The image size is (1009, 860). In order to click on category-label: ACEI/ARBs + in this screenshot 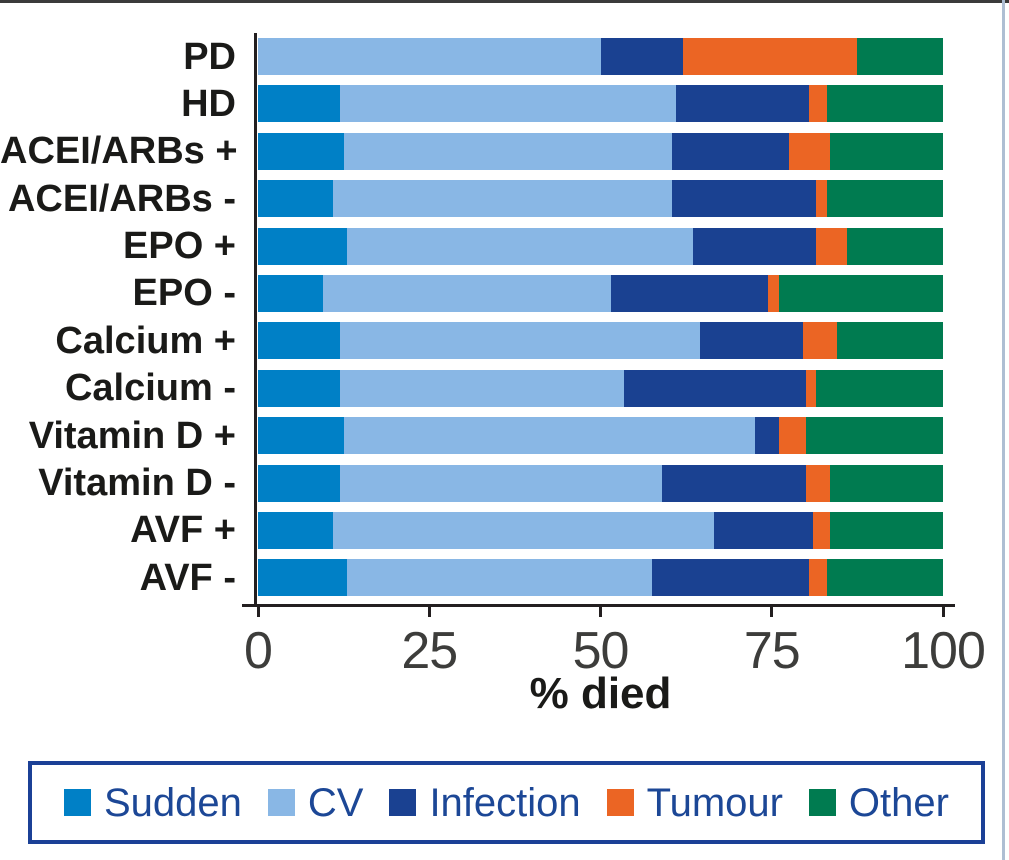, I will do `click(119, 151)`.